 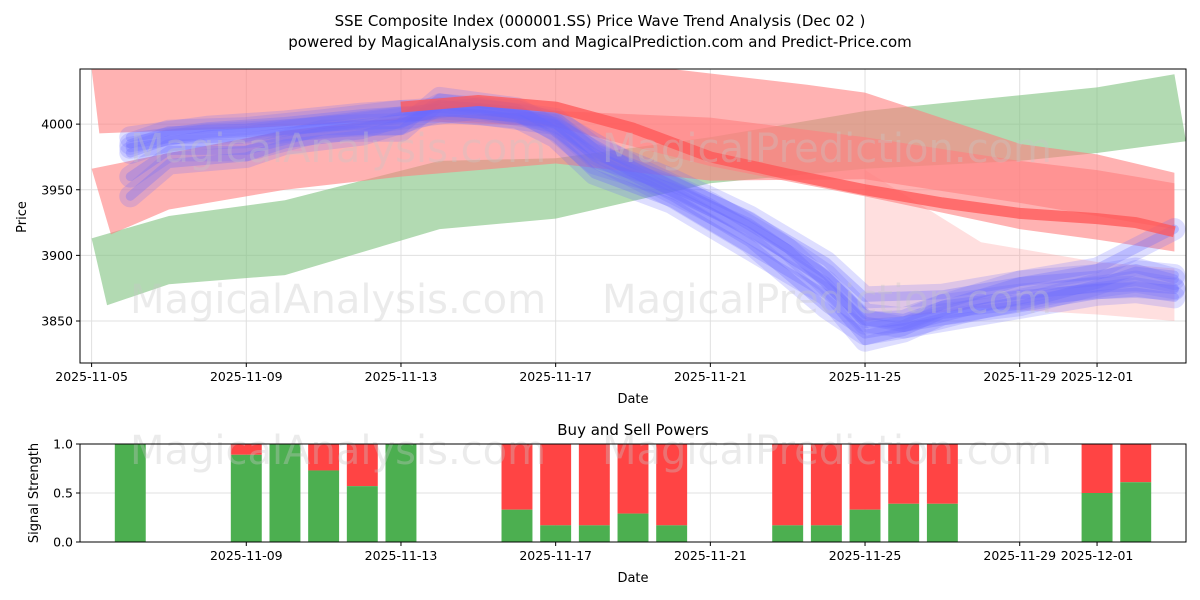 I want to click on bottom-y-tick-label: 0.5, so click(x=63, y=493).